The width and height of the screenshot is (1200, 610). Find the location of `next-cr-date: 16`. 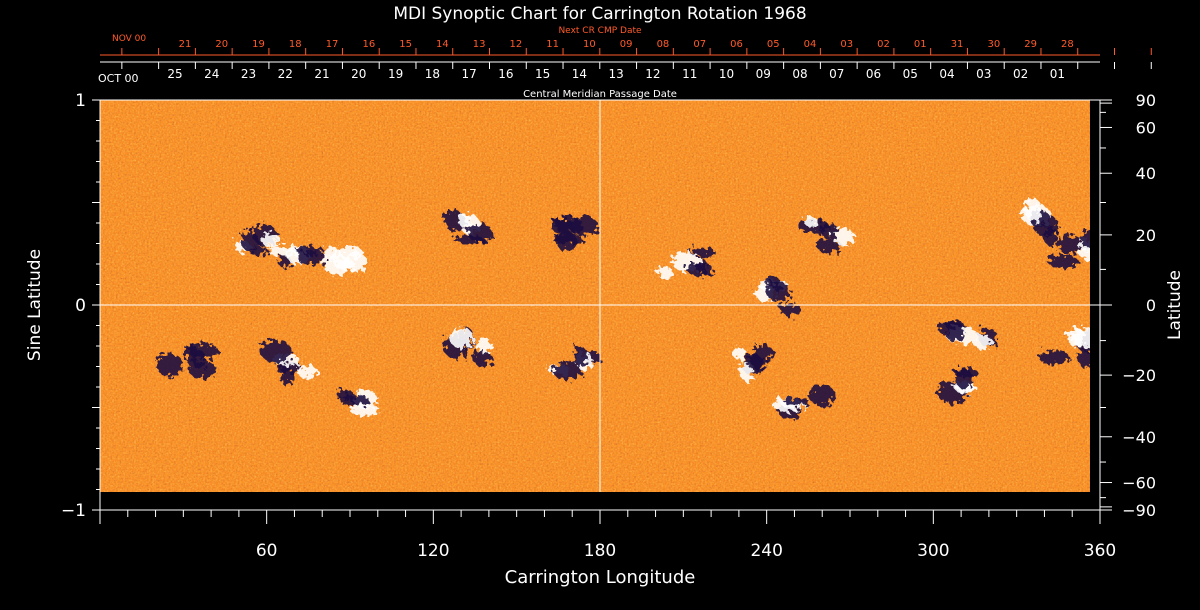

next-cr-date: 16 is located at coordinates (368, 44).